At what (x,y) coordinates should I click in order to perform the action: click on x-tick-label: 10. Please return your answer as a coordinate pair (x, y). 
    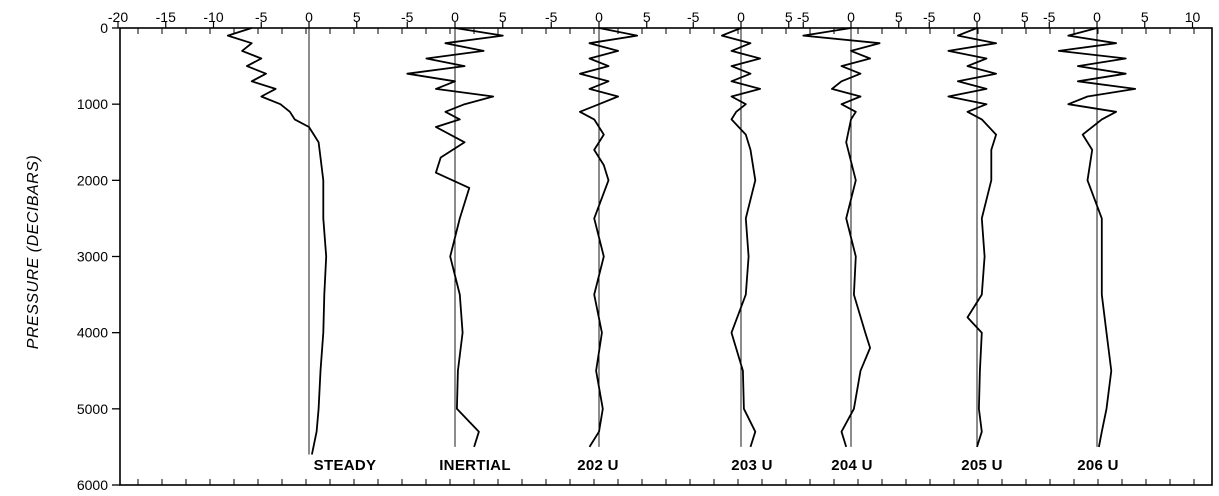
    Looking at the image, I should click on (1193, 17).